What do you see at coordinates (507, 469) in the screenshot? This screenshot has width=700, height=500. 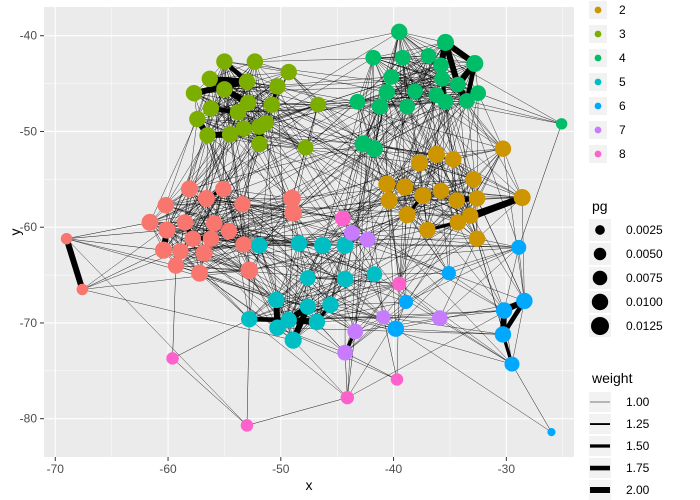 I see `x-tick-label: -30` at bounding box center [507, 469].